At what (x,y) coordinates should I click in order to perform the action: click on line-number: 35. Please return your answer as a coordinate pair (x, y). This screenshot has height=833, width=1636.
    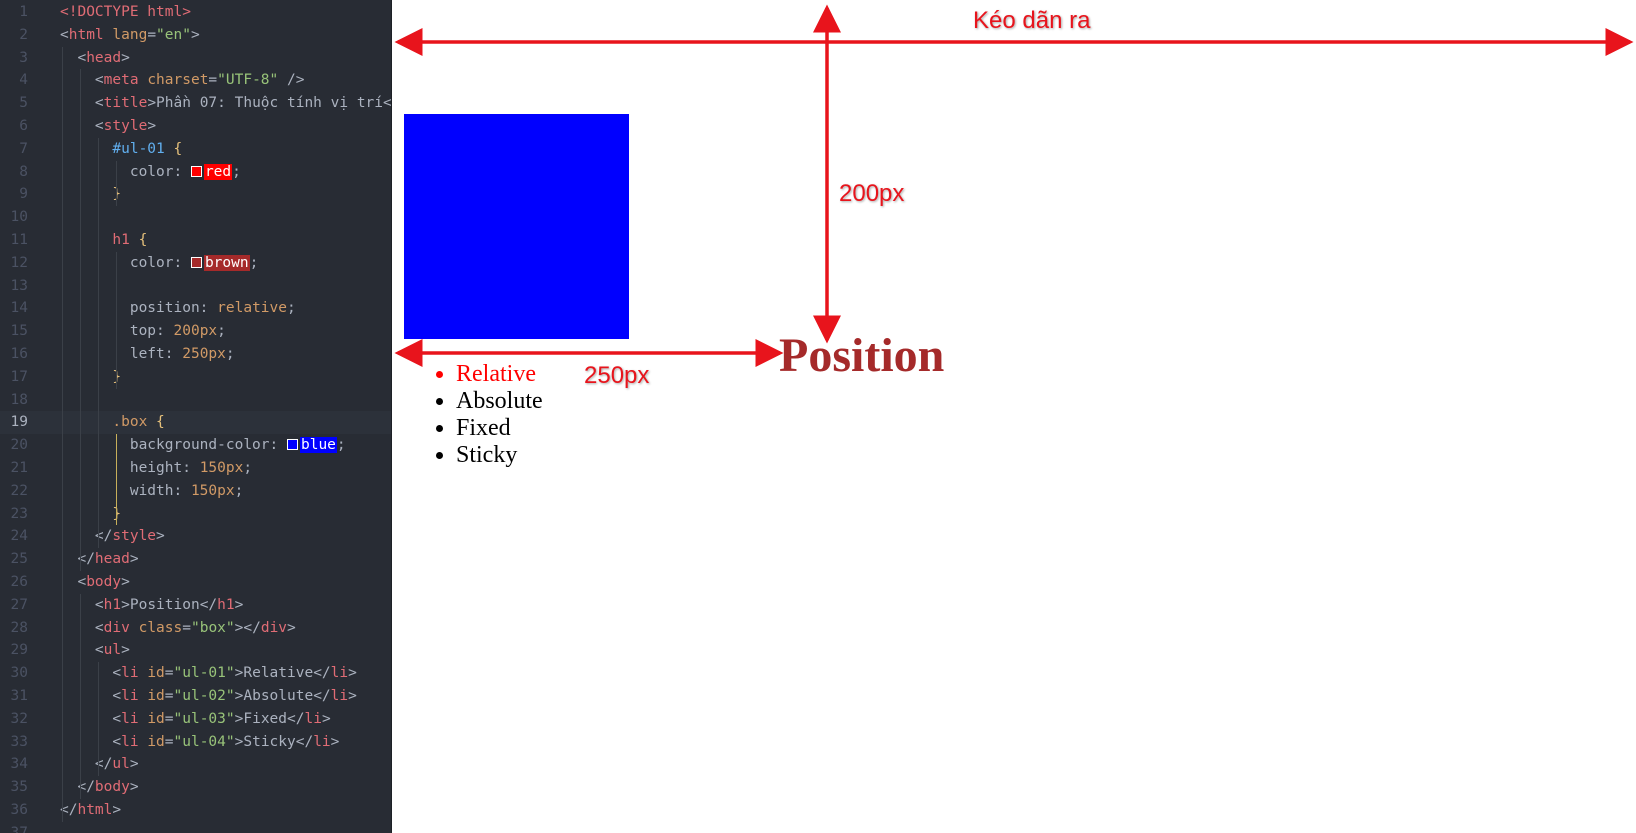
    Looking at the image, I should click on (19, 787).